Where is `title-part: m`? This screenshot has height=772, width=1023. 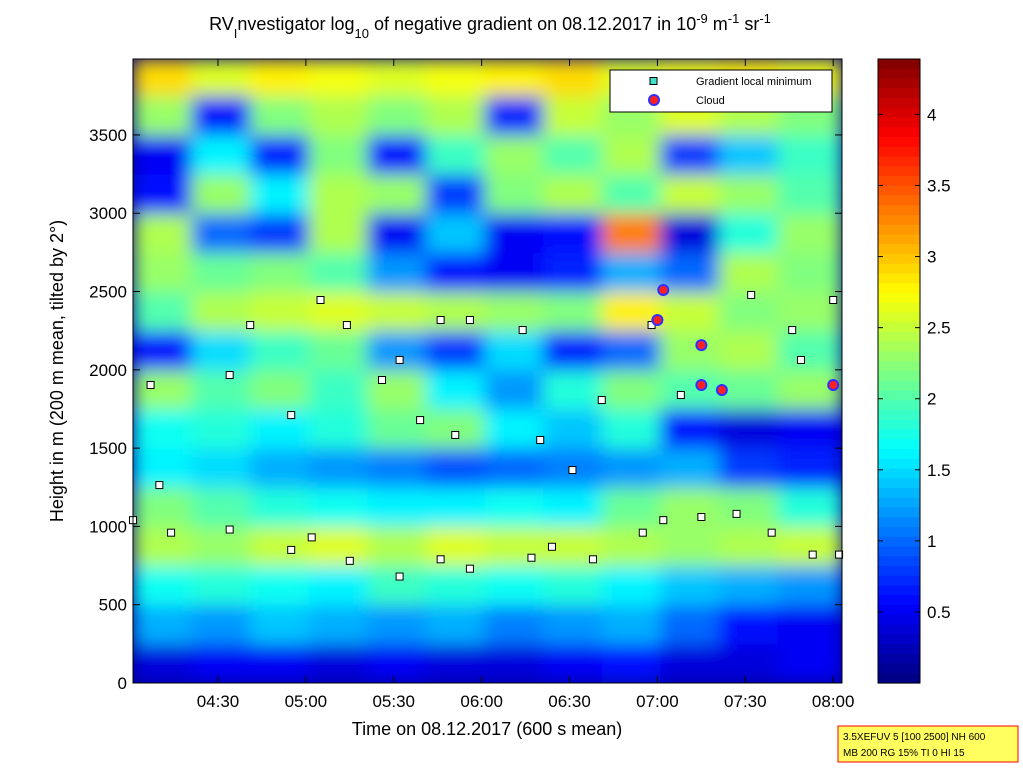 title-part: m is located at coordinates (718, 24).